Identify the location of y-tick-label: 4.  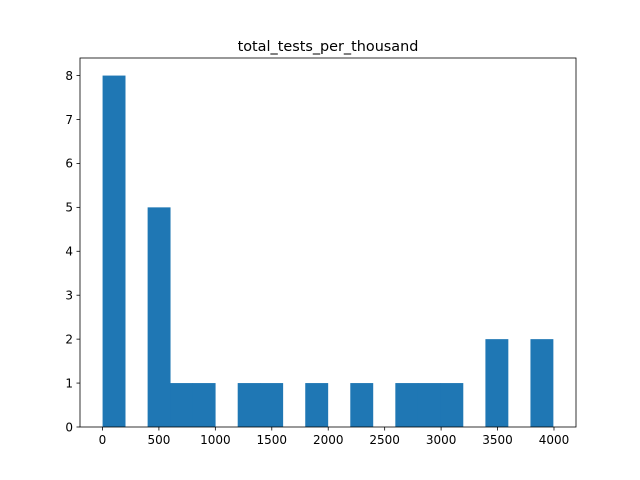
(69, 252).